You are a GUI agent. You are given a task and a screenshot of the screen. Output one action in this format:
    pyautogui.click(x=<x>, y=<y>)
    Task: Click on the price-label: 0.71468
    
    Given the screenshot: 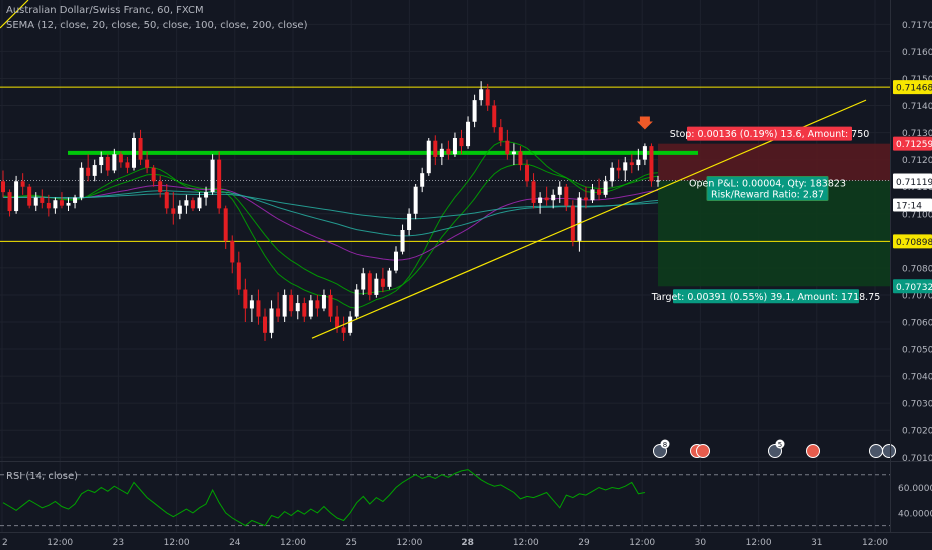 What is the action you would take?
    pyautogui.click(x=914, y=89)
    